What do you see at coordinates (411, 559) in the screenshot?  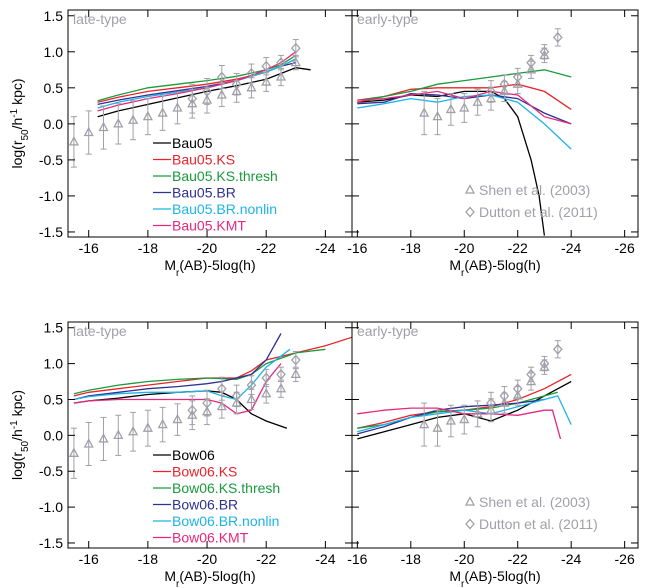 I see `x-tick-label: -18` at bounding box center [411, 559].